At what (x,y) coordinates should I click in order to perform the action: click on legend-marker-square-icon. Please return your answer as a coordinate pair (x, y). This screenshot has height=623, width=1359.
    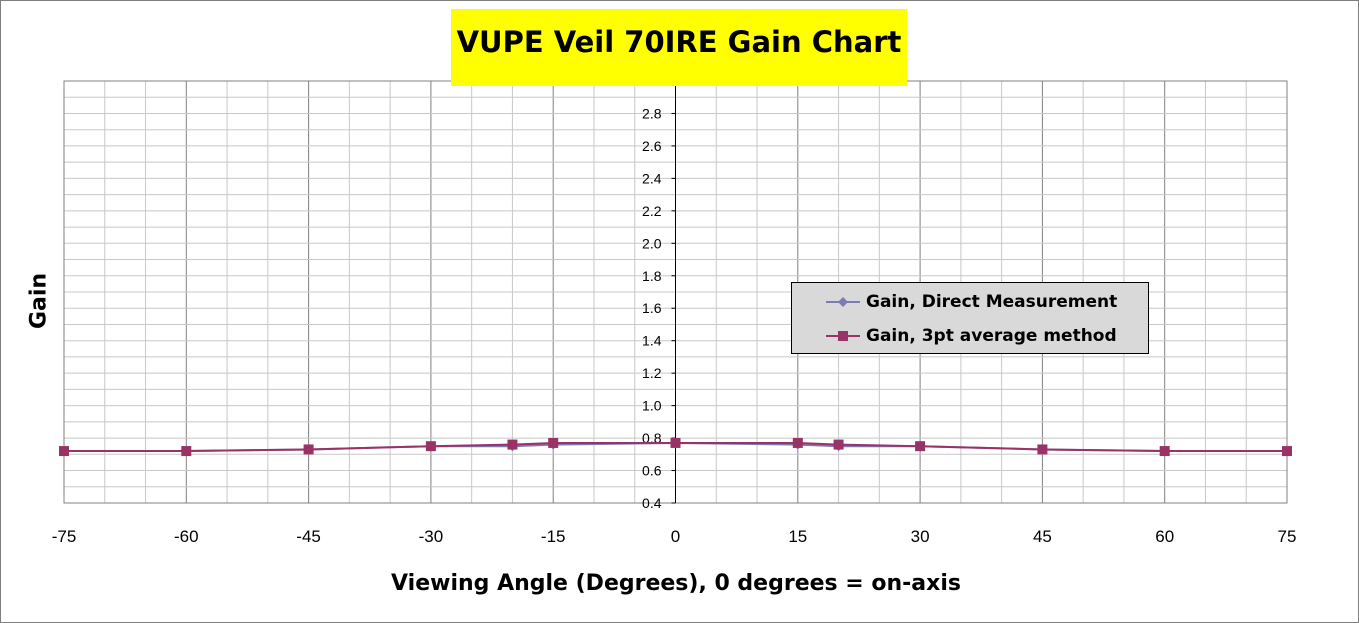
    Looking at the image, I should click on (843, 336).